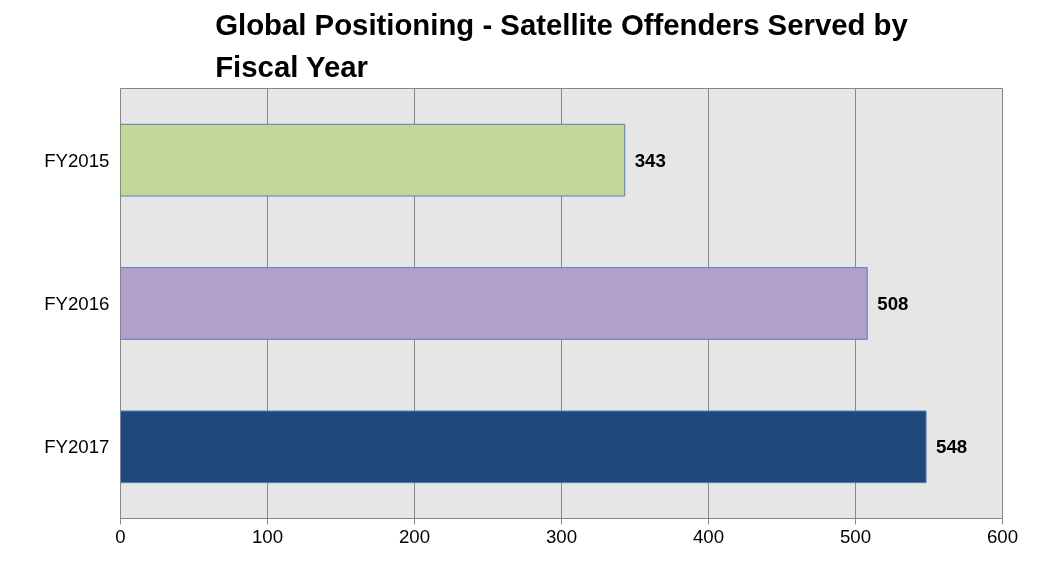 The height and width of the screenshot is (583, 1045). What do you see at coordinates (267, 536) in the screenshot?
I see `x-tick-label: 100` at bounding box center [267, 536].